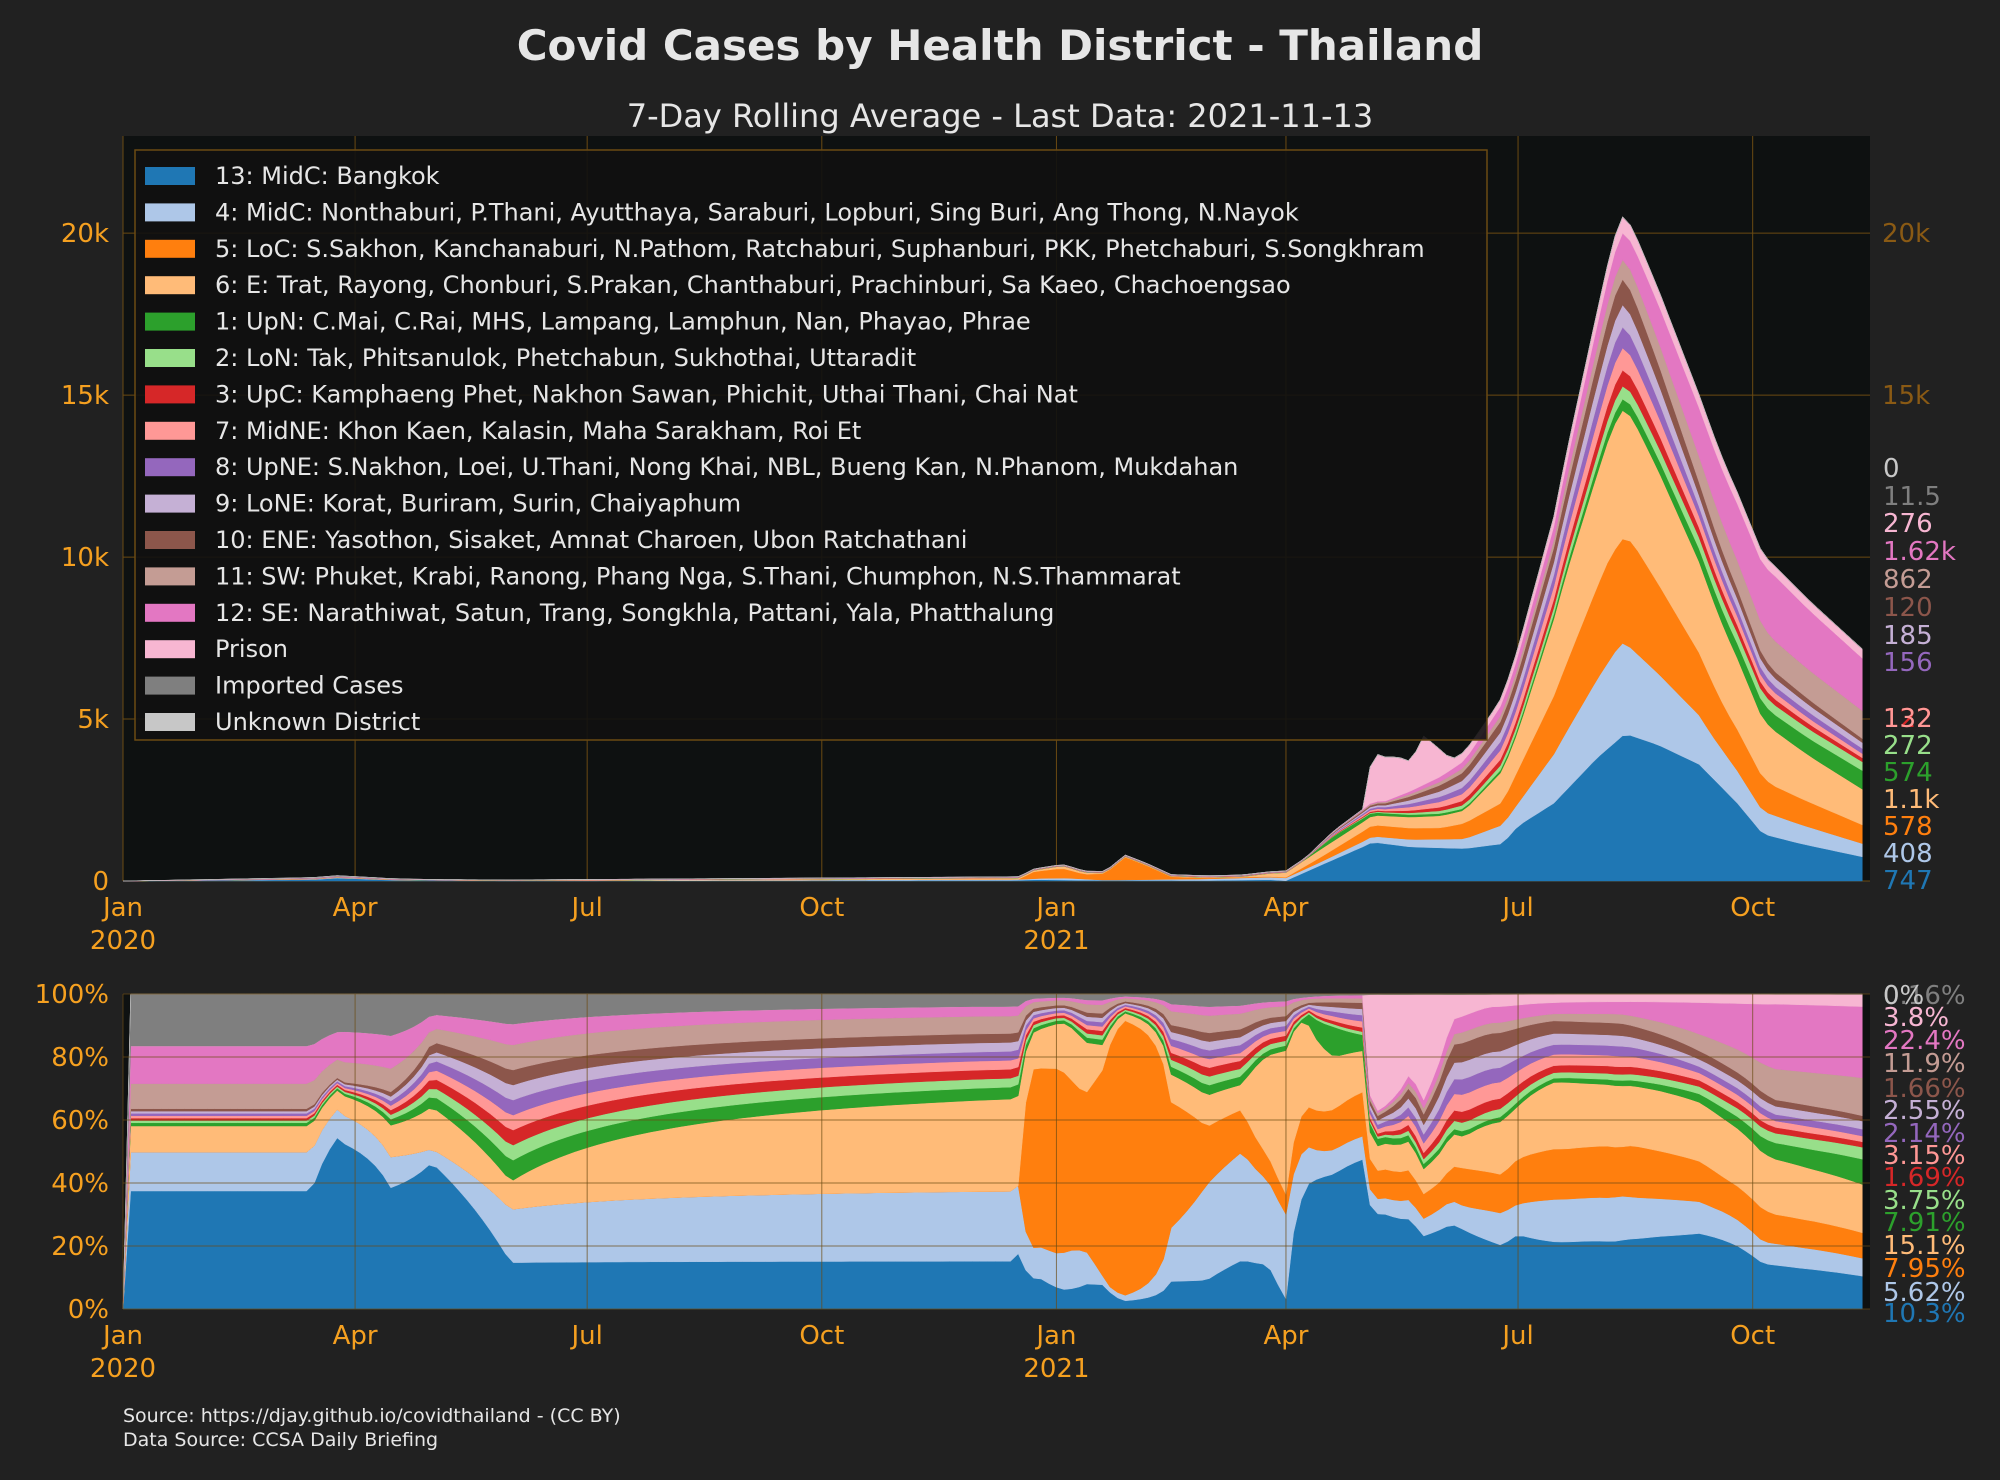 This screenshot has height=1480, width=2000. I want to click on bottom-end-label-10: 1.66%, so click(1924, 1089).